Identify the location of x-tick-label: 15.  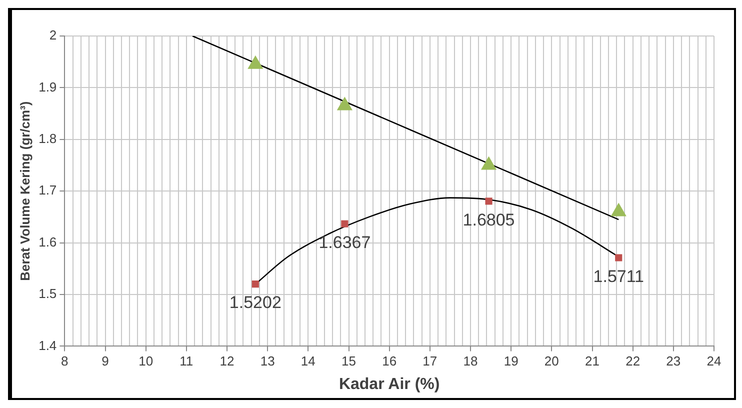
(349, 361).